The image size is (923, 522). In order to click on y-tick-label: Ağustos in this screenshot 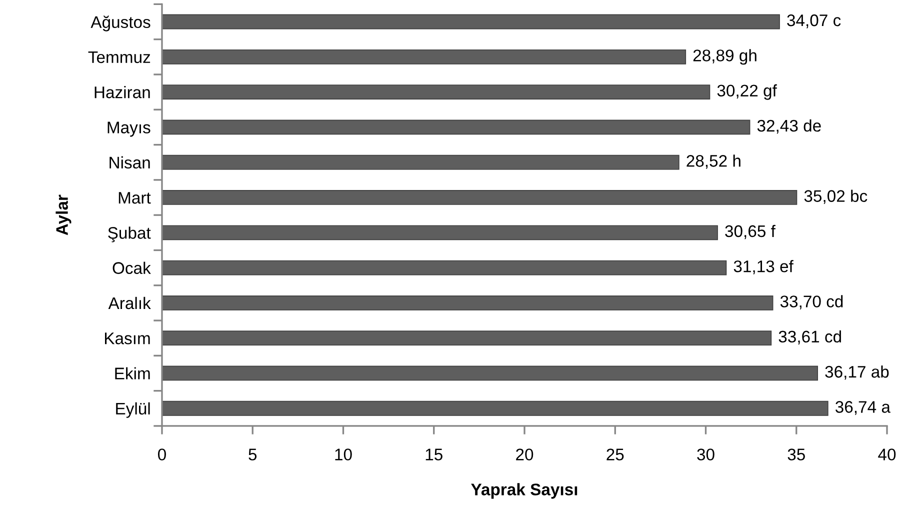, I will do `click(120, 24)`.